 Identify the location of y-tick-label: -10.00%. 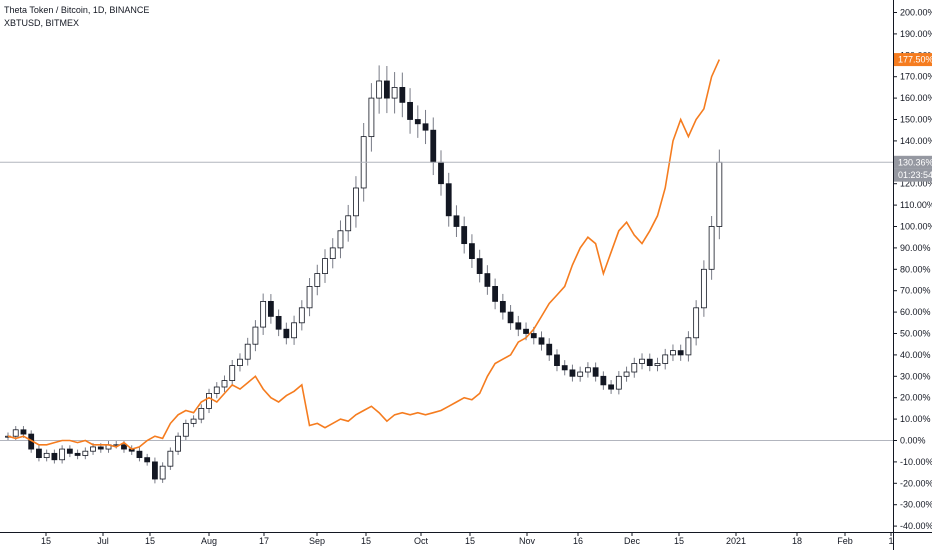
(916, 462).